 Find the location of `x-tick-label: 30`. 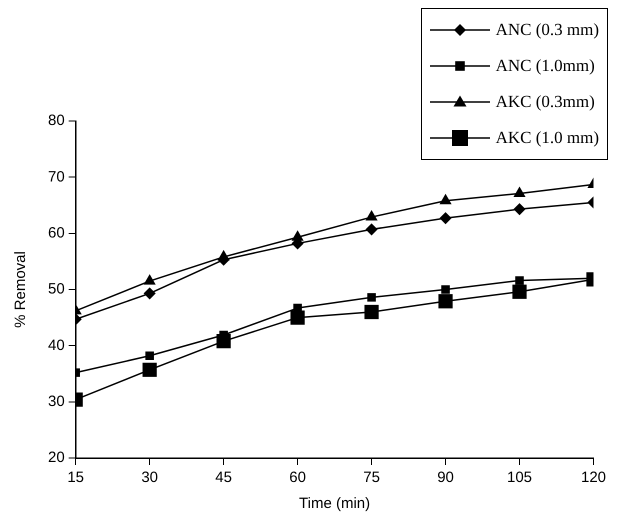

x-tick-label: 30 is located at coordinates (149, 477).